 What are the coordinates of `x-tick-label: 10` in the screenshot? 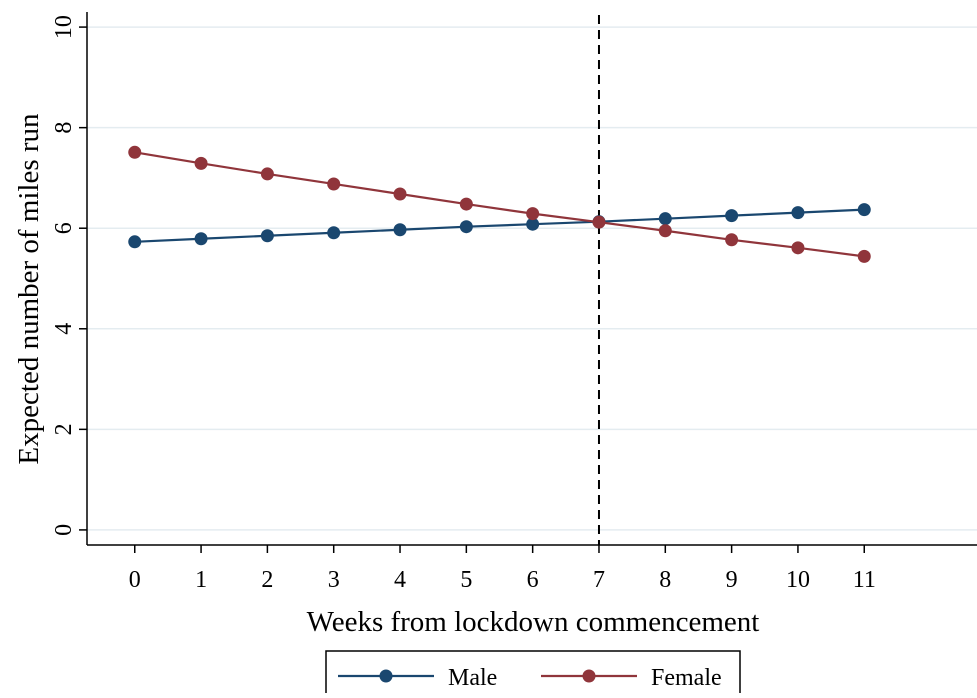 It's located at (798, 580).